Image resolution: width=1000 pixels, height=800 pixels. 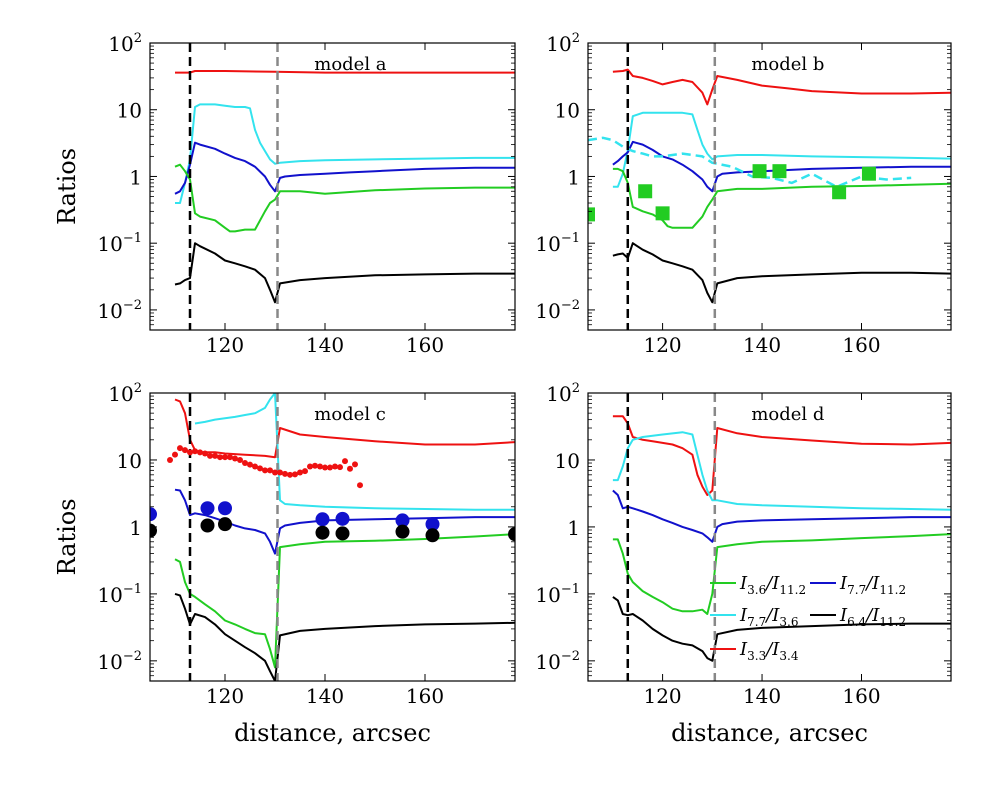 I want to click on legend-label: I3.3/I3.4, so click(x=769, y=651).